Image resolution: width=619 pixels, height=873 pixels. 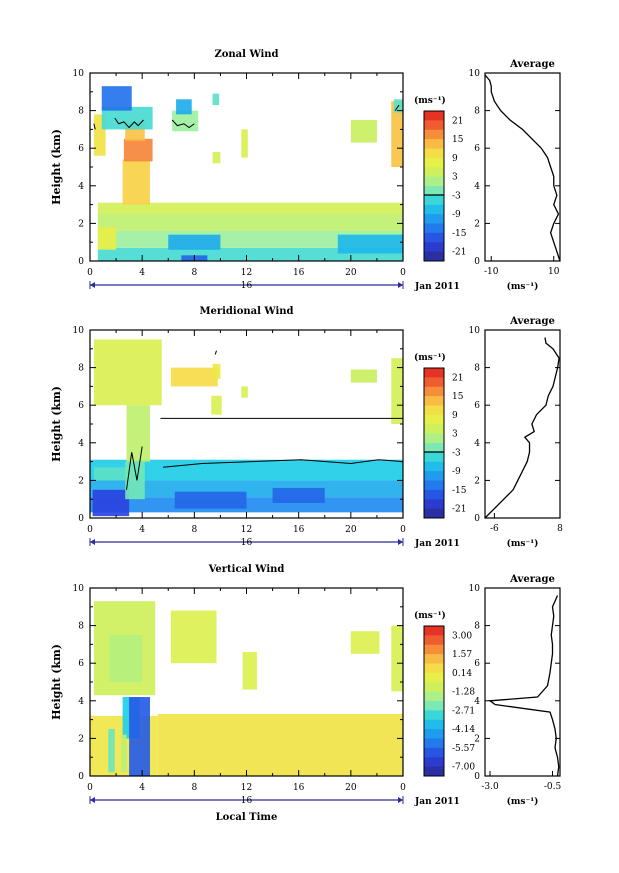 What do you see at coordinates (194, 530) in the screenshot?
I see `x-tick-label: 8` at bounding box center [194, 530].